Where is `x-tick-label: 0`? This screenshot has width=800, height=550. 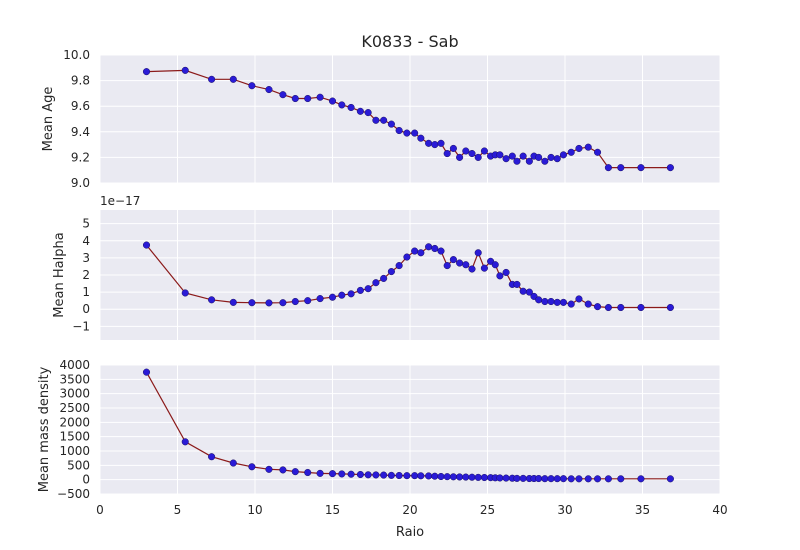 x-tick-label: 0 is located at coordinates (100, 510).